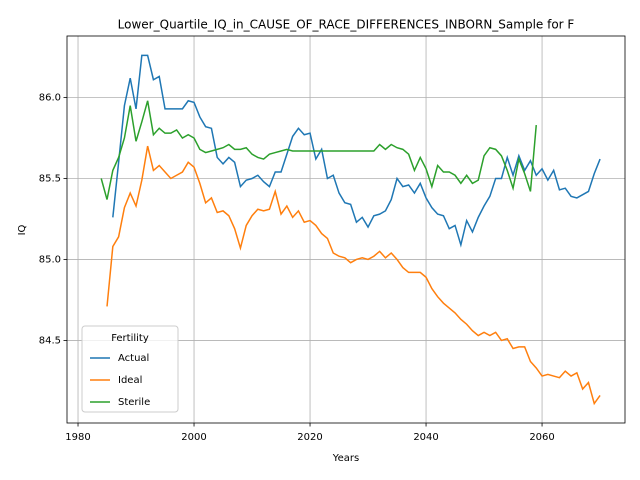 The height and width of the screenshot is (480, 640). I want to click on legend-label: Ideal, so click(130, 380).